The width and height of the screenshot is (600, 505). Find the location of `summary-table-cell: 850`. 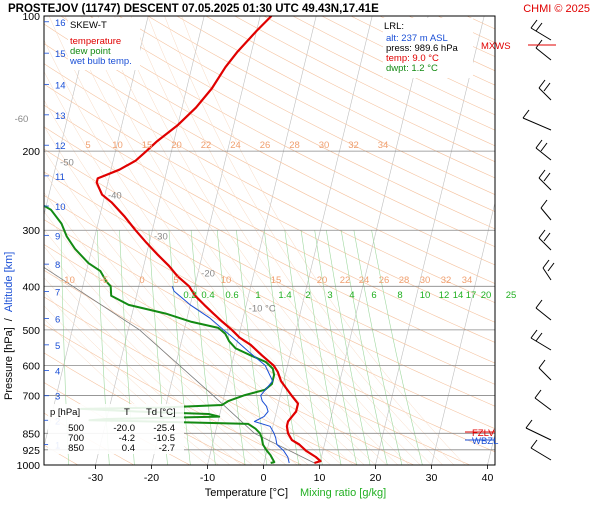

summary-table-cell: 850 is located at coordinates (76, 448).